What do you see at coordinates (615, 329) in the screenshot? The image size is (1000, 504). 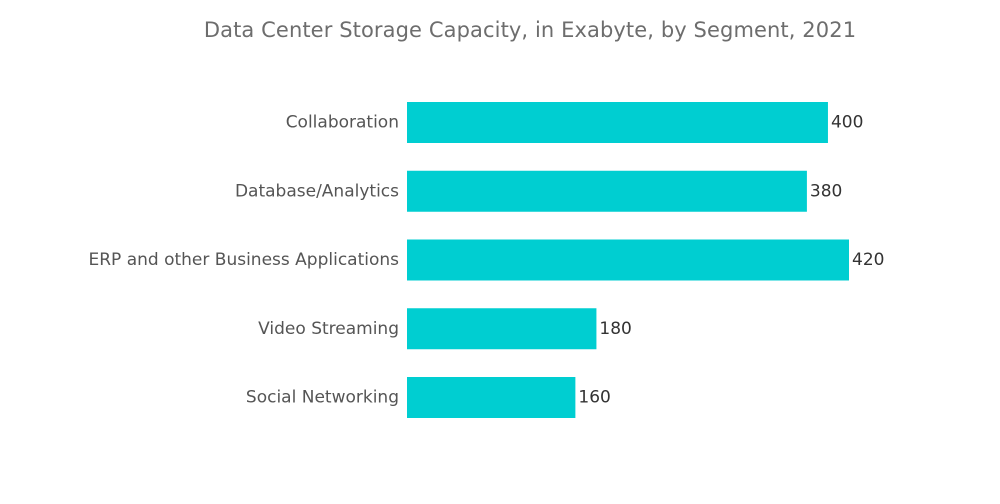 I see `value-label-video-streaming: 180` at bounding box center [615, 329].